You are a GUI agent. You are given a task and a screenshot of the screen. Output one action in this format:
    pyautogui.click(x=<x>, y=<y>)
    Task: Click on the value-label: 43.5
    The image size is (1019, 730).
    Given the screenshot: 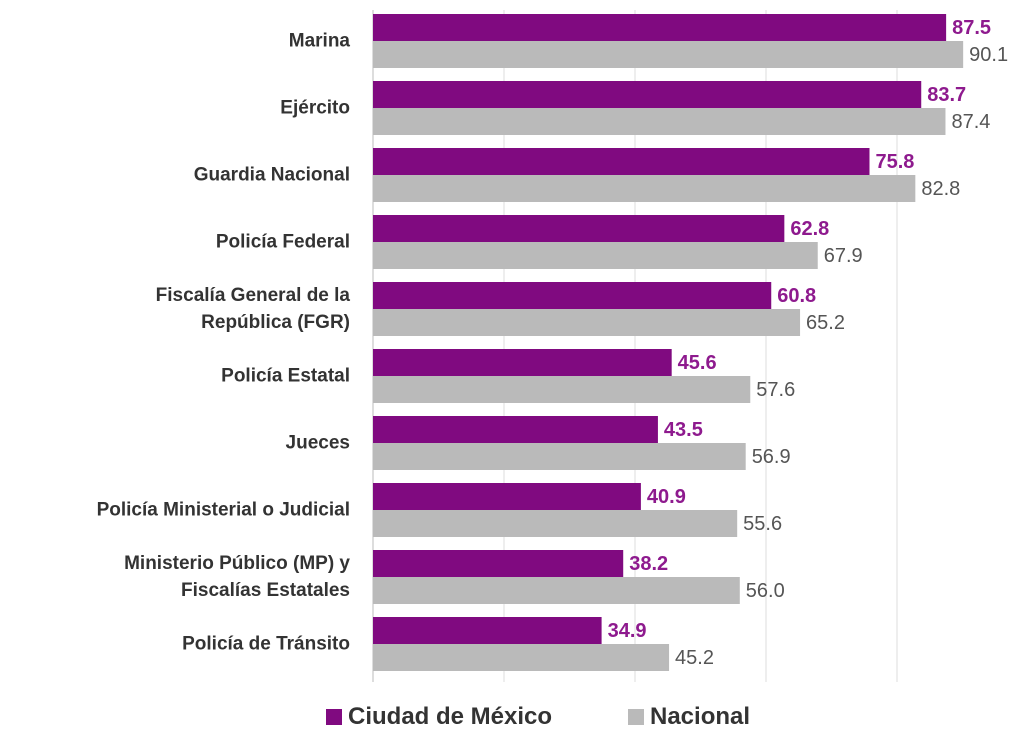 What is the action you would take?
    pyautogui.click(x=683, y=430)
    